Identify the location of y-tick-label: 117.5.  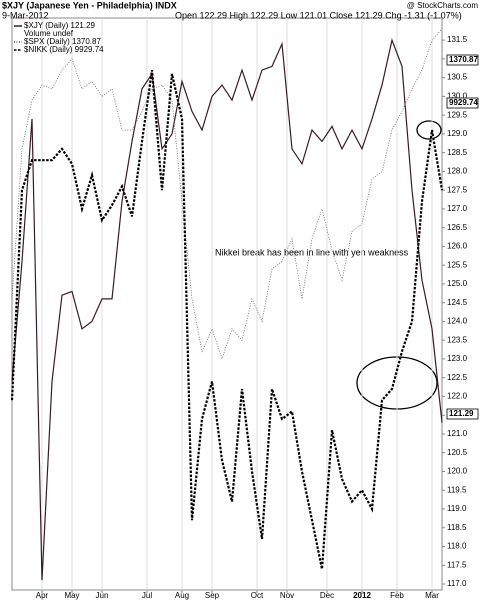
(457, 564).